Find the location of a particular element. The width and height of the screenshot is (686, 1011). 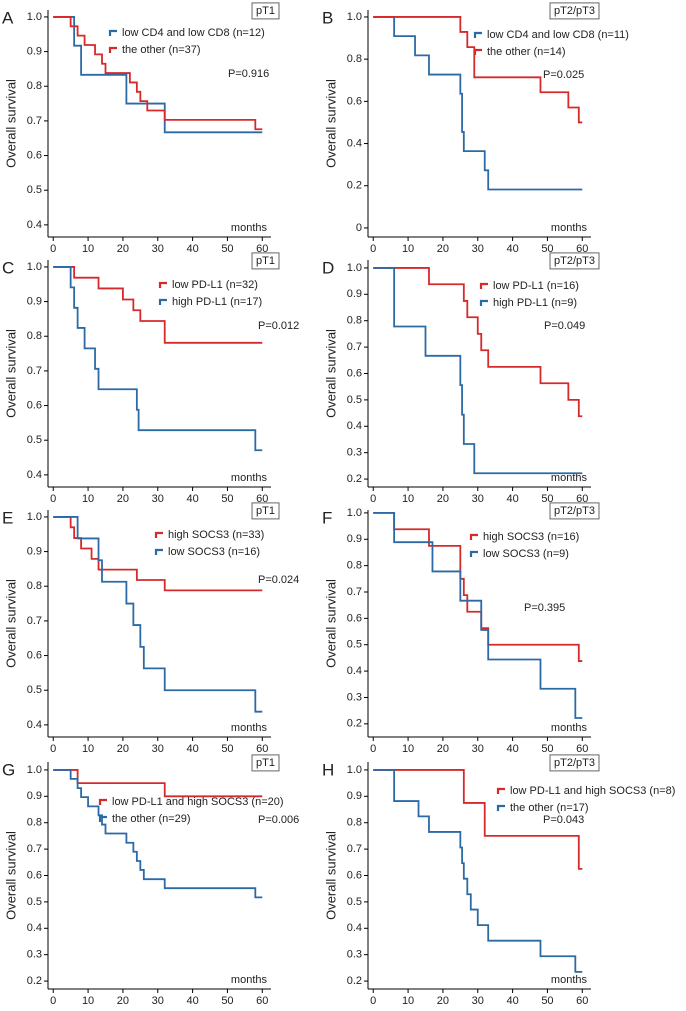

legend-label: low PD-L1 (n=16) is located at coordinates (536, 286).